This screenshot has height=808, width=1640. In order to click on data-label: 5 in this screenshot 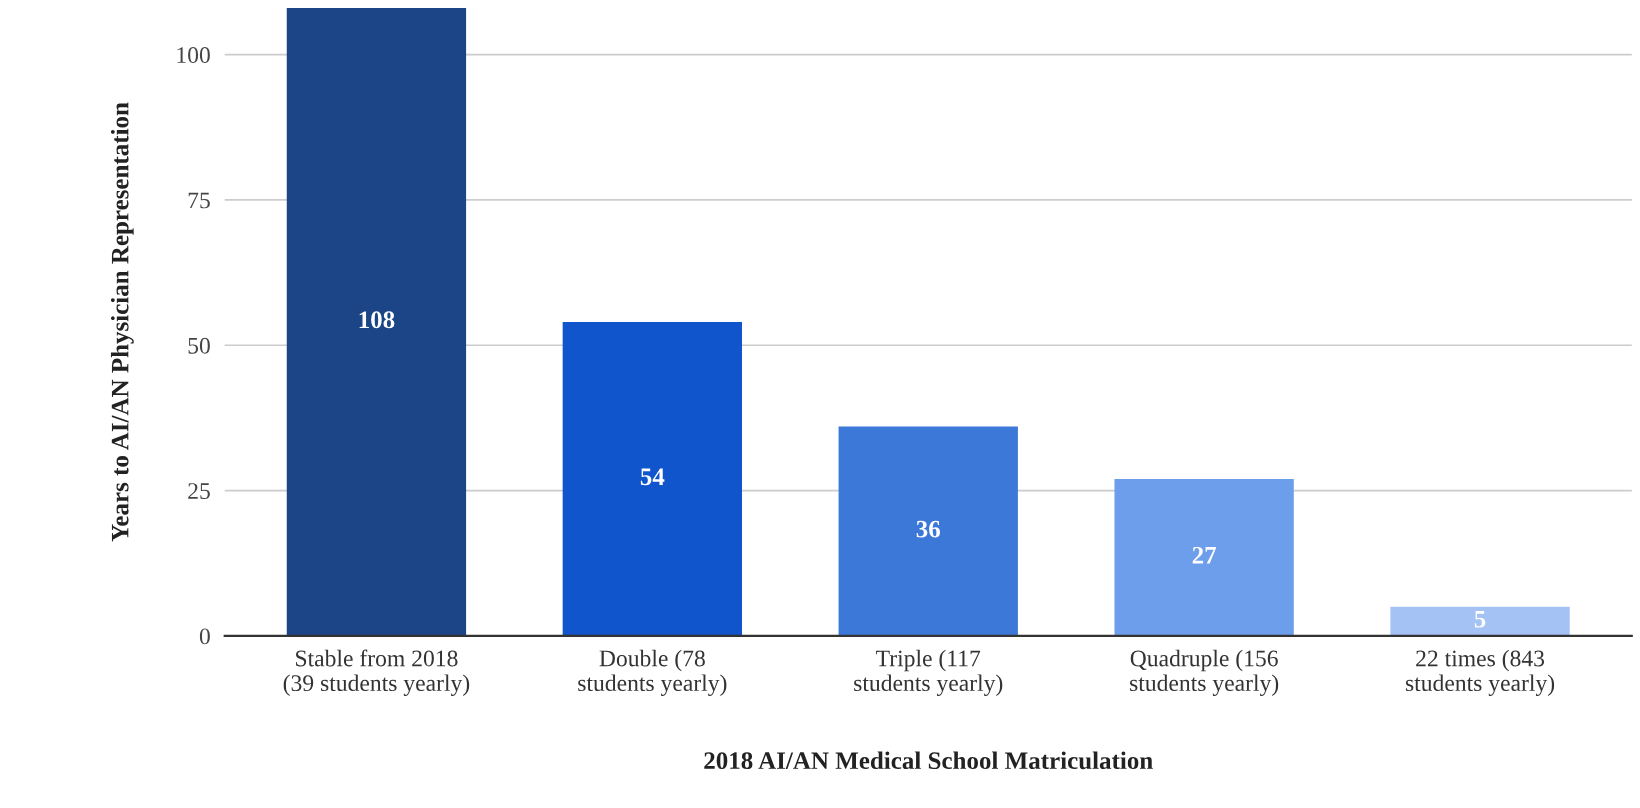, I will do `click(1480, 619)`.